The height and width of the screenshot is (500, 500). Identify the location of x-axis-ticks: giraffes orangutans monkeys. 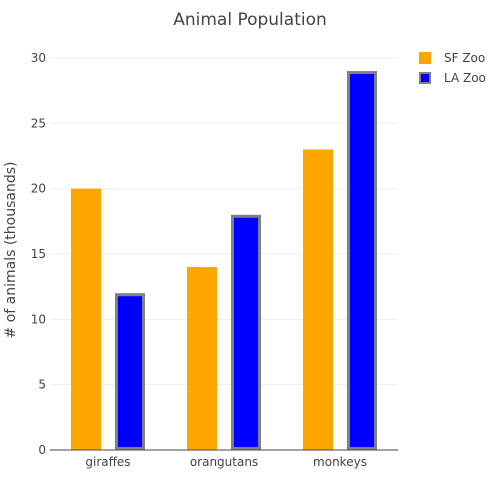
(226, 462).